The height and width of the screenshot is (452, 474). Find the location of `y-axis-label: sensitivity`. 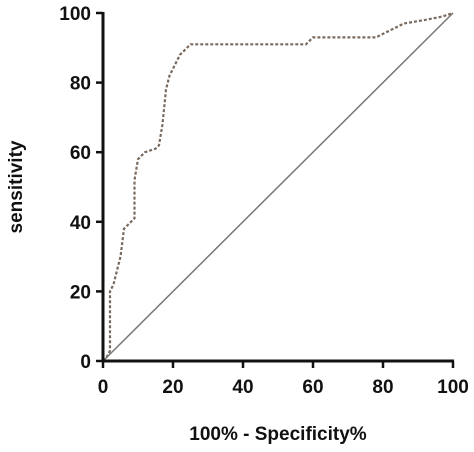

y-axis-label: sensitivity is located at coordinates (16, 186).